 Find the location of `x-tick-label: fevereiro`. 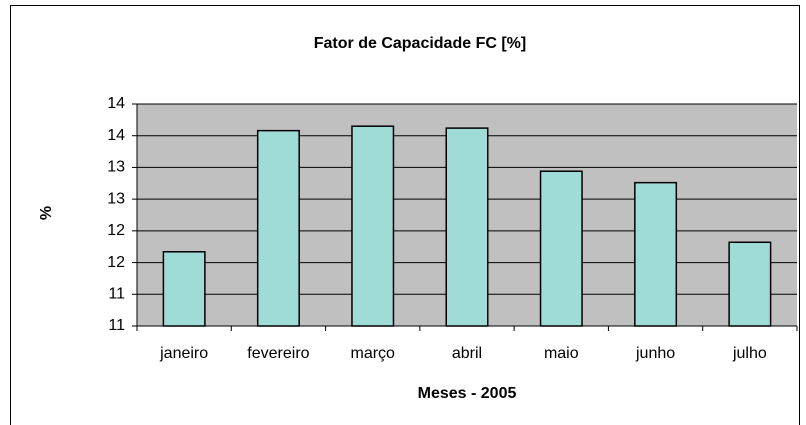

x-tick-label: fevereiro is located at coordinates (278, 353).